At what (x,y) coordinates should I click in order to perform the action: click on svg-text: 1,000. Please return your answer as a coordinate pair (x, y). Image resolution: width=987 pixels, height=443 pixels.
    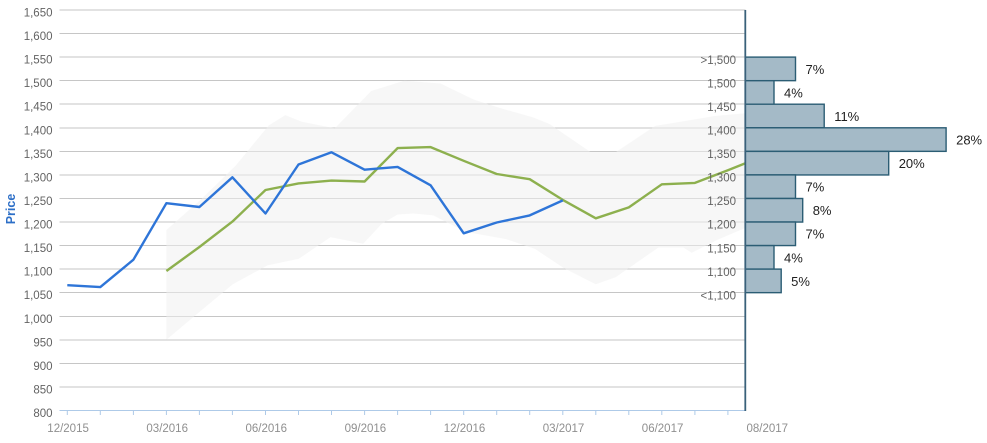
    Looking at the image, I should click on (38, 320).